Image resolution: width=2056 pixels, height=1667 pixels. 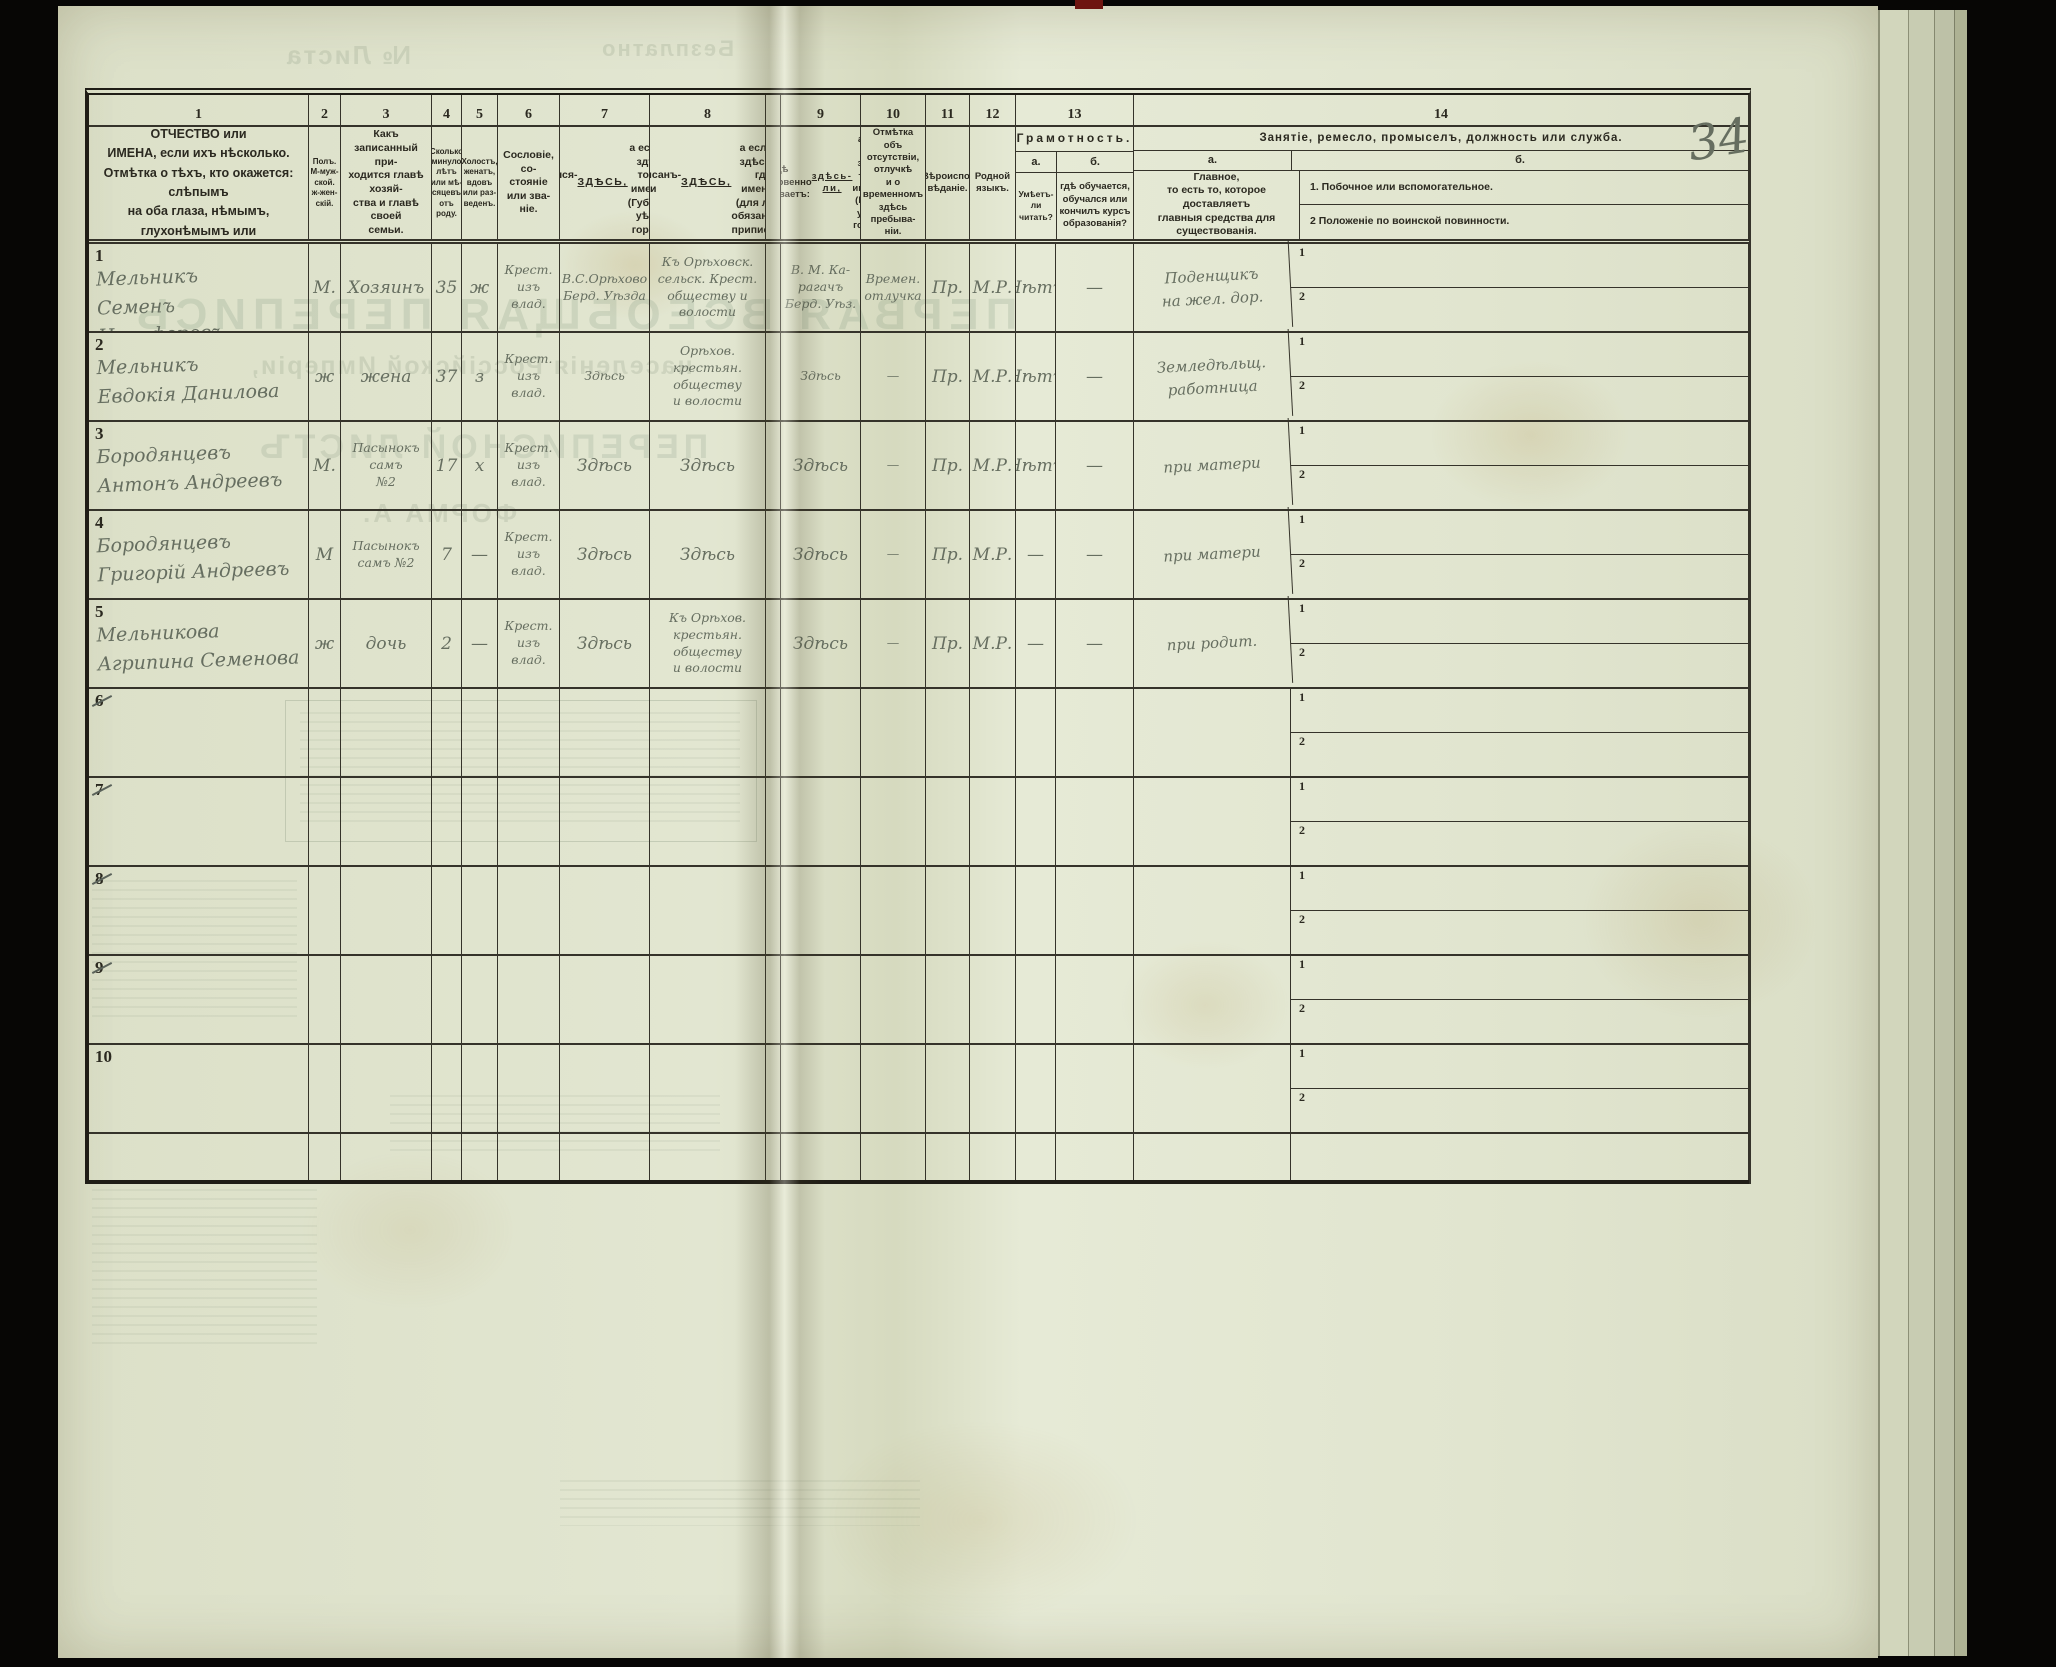 What do you see at coordinates (919, 1089) in the screenshot?
I see `table-row: 10 1 2` at bounding box center [919, 1089].